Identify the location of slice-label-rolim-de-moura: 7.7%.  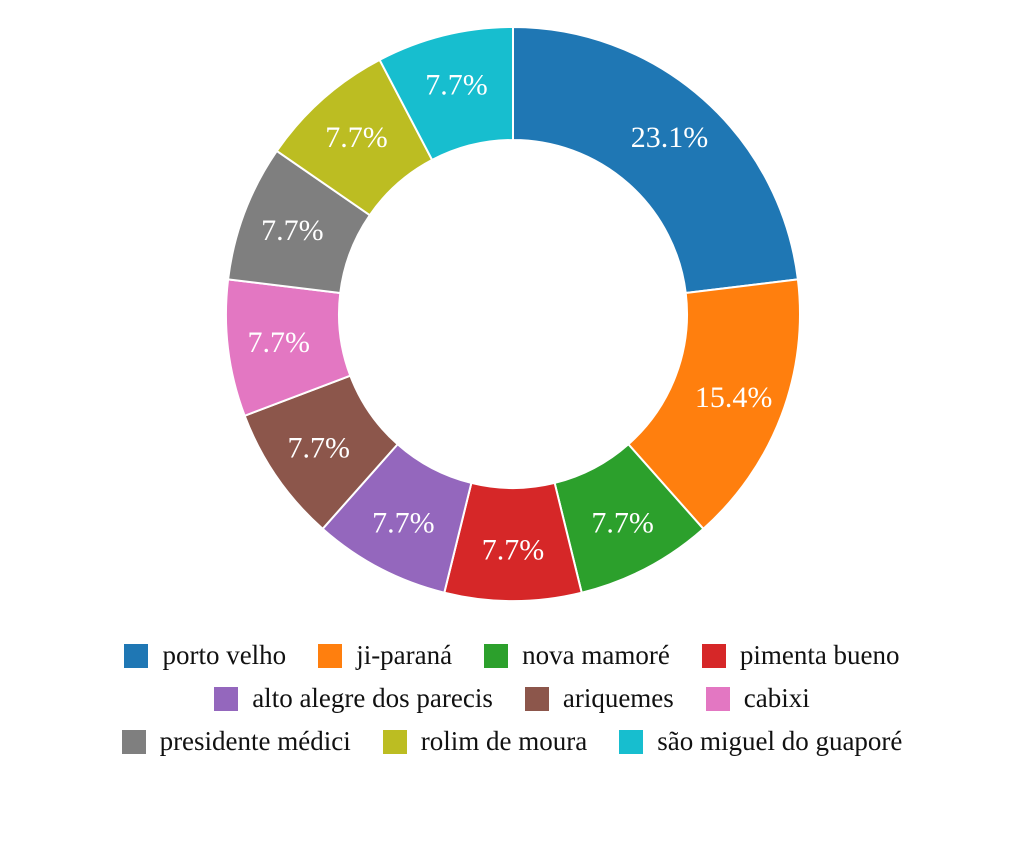
(356, 137).